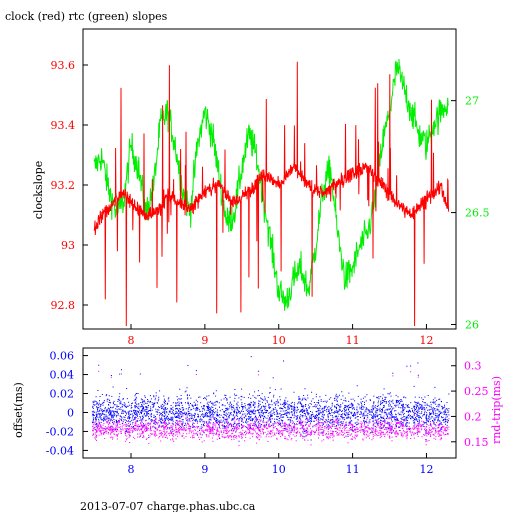 The image size is (512, 512). What do you see at coordinates (426, 340) in the screenshot?
I see `top-x-tick-label: 12` at bounding box center [426, 340].